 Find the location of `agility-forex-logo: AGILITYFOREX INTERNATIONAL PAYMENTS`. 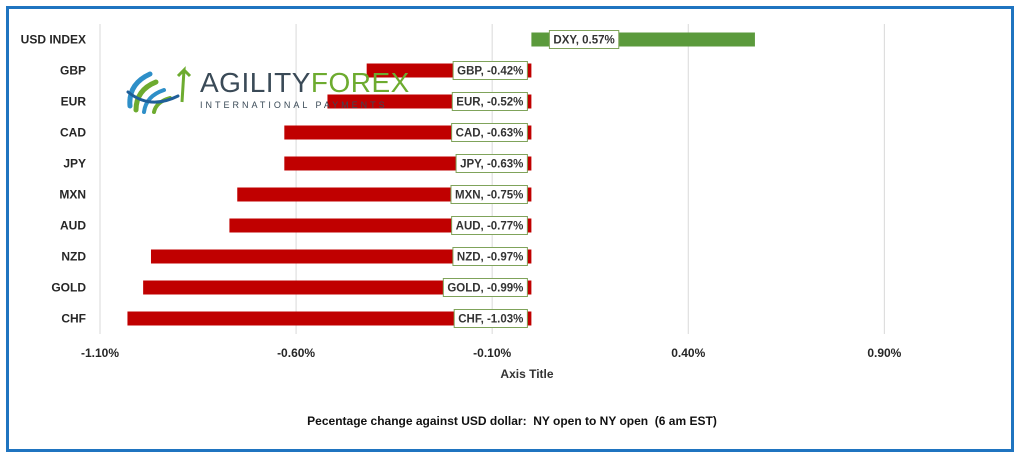

agility-forex-logo: AGILITYFOREX INTERNATIONAL PAYMENTS is located at coordinates (264, 91).